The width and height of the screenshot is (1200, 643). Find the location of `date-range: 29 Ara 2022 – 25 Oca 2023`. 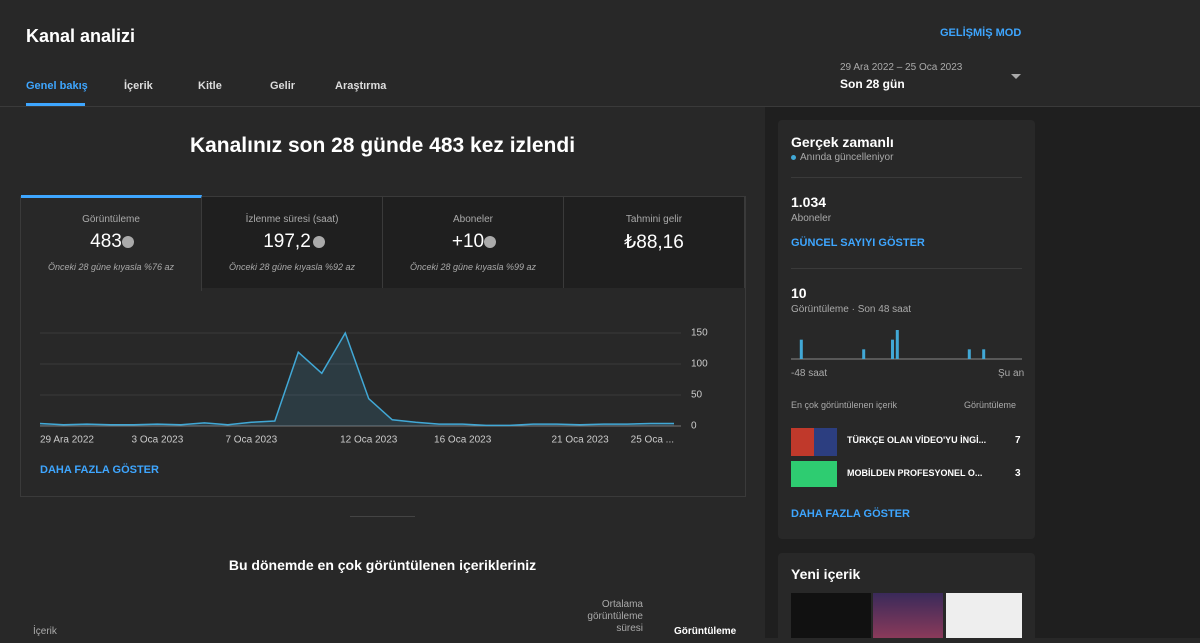

date-range: 29 Ara 2022 – 25 Oca 2023 is located at coordinates (901, 67).